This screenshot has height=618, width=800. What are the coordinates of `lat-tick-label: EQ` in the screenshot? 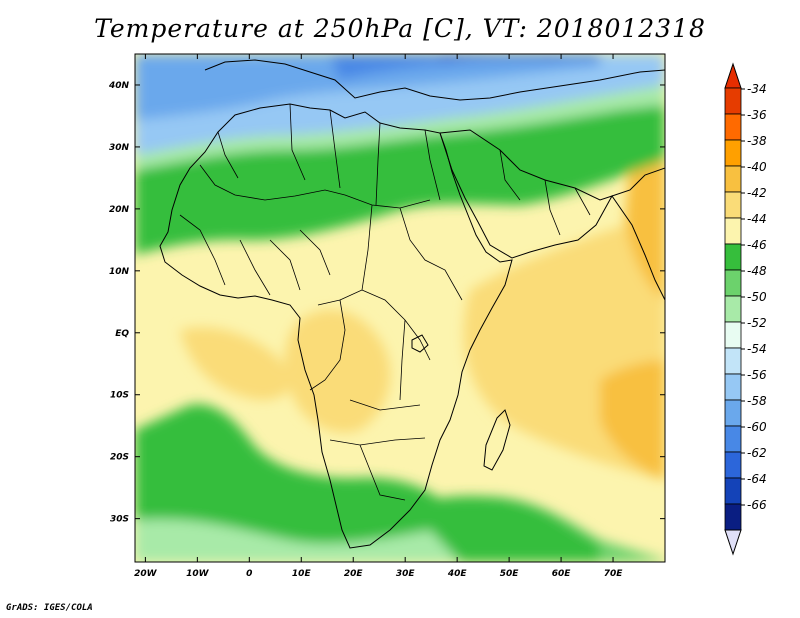 It's located at (122, 334).